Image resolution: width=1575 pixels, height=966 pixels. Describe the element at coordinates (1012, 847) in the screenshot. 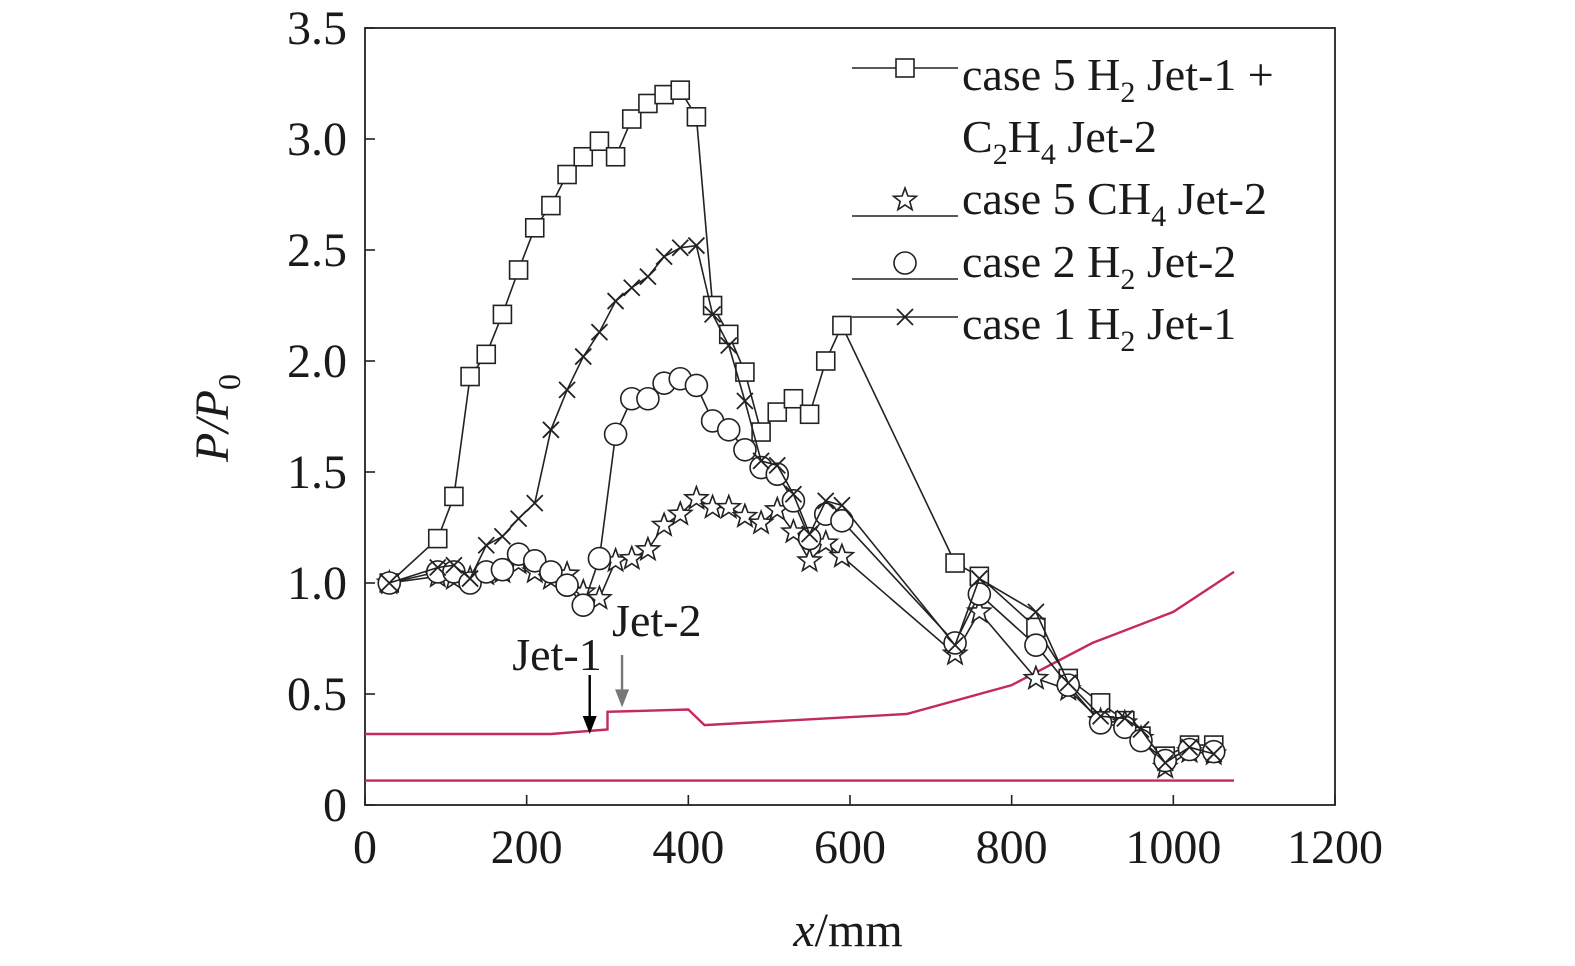

I see `x-tick-label: 800` at that location.